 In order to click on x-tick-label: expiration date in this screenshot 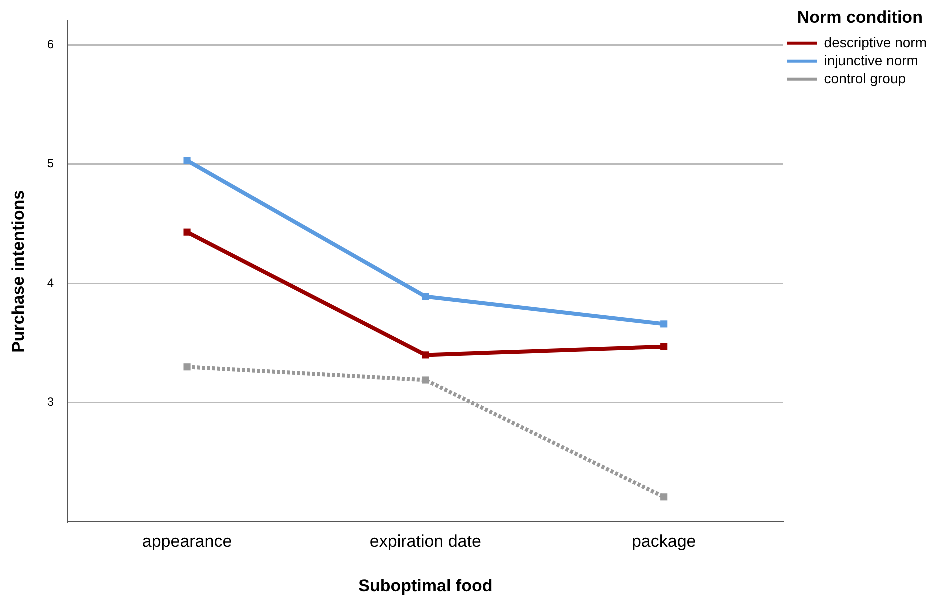, I will do `click(426, 542)`.